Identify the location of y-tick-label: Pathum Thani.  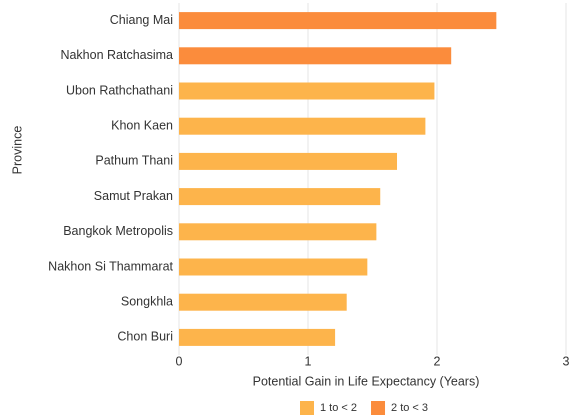
(134, 161).